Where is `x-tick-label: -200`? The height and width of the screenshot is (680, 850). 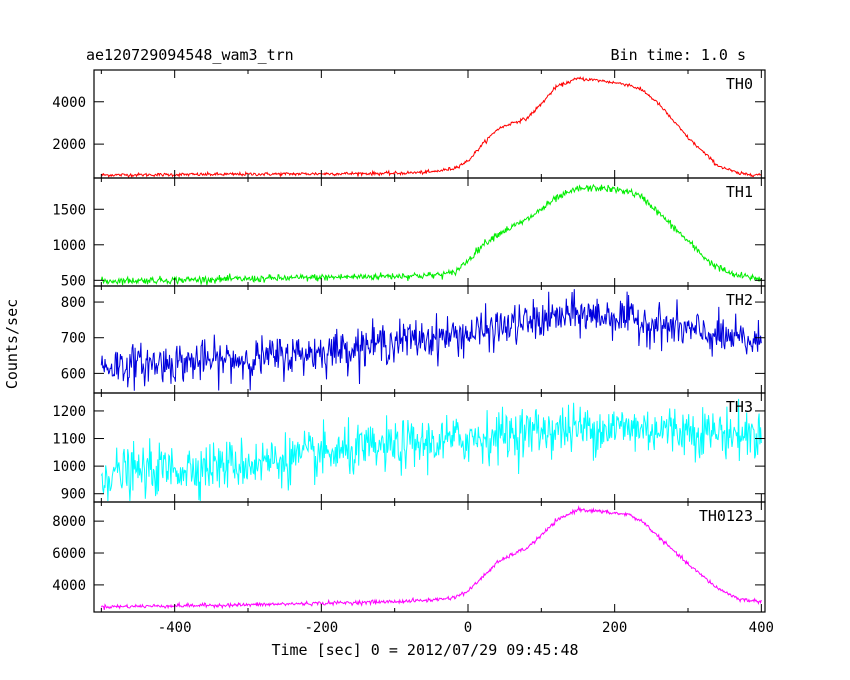 x-tick-label: -200 is located at coordinates (321, 628).